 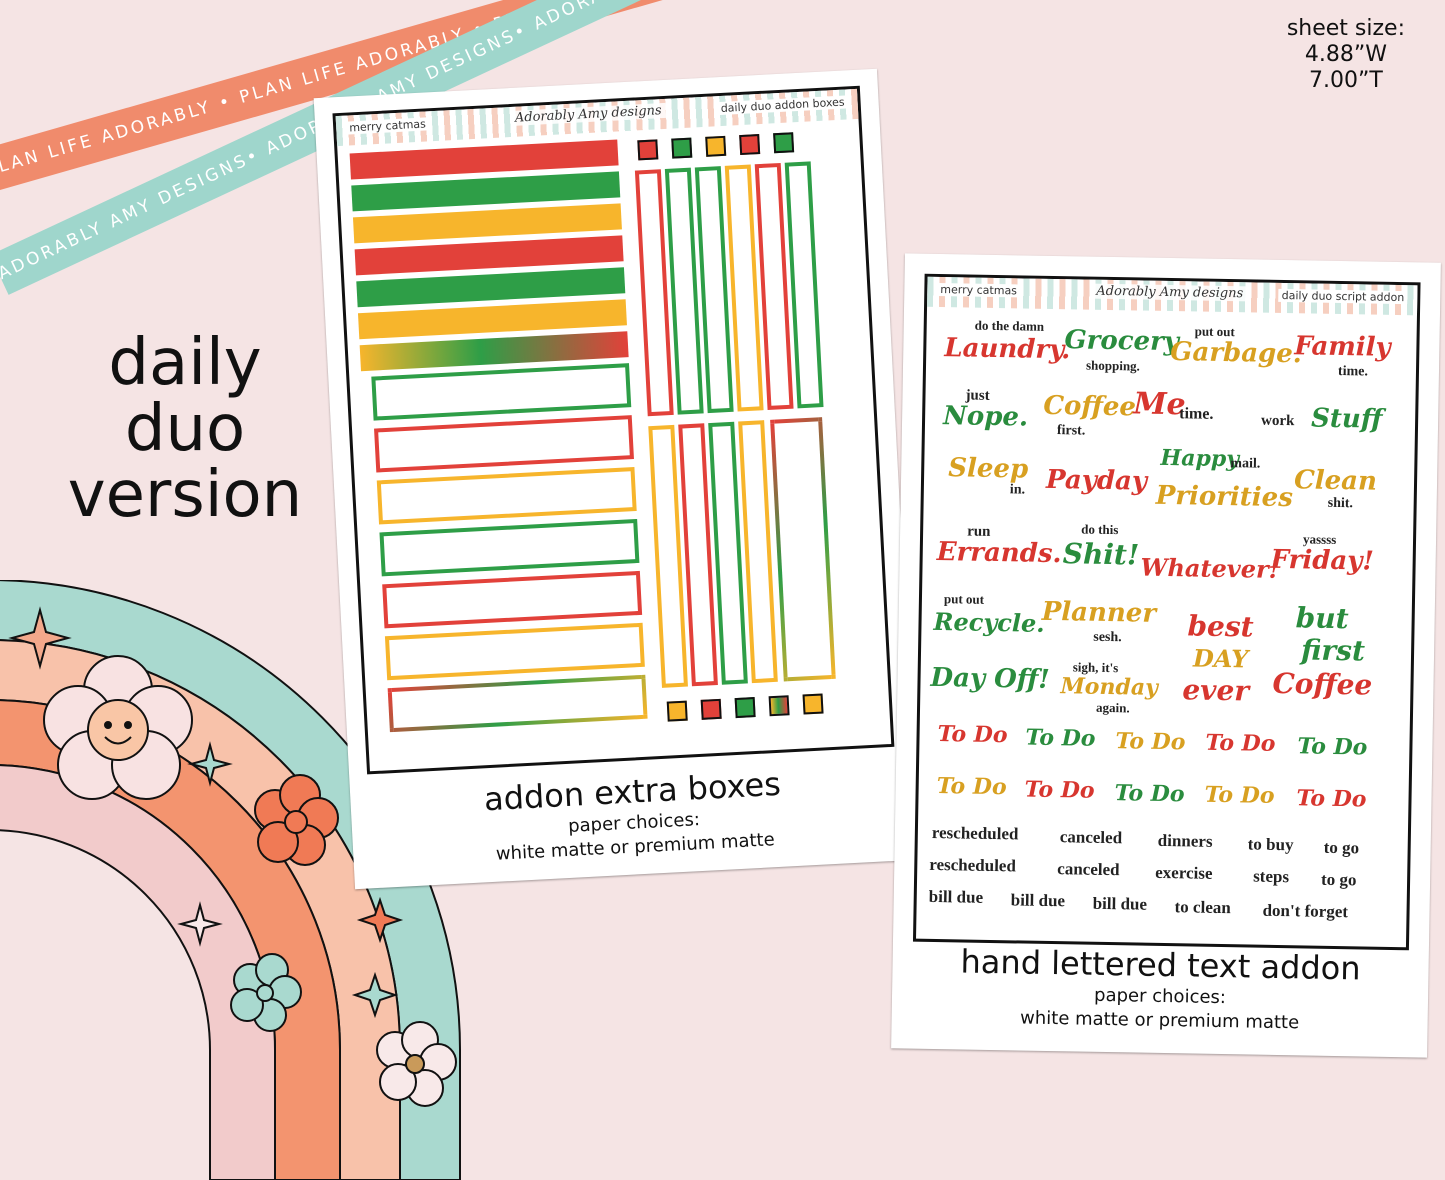 What do you see at coordinates (1090, 406) in the screenshot?
I see `coffee-script: Coffee` at bounding box center [1090, 406].